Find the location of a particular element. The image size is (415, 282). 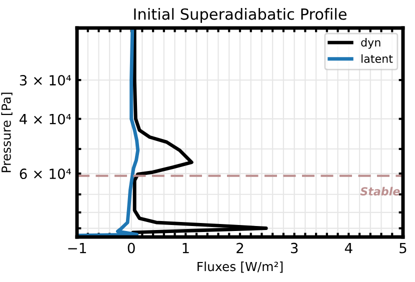

ref-line-label: Stable is located at coordinates (380, 191).